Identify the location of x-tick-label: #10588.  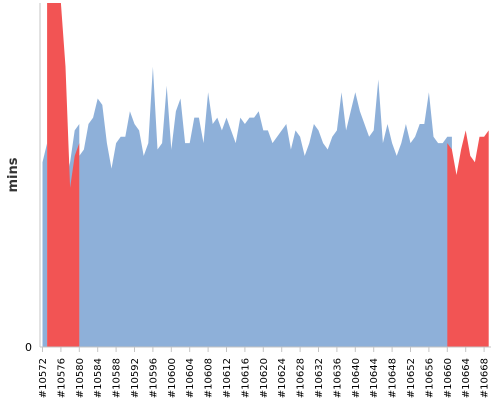
(117, 378).